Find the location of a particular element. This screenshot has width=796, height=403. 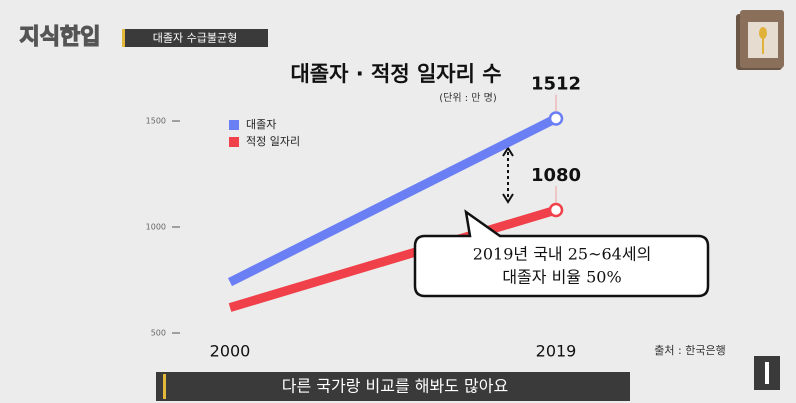

caption-accent is located at coordinates (164, 386).